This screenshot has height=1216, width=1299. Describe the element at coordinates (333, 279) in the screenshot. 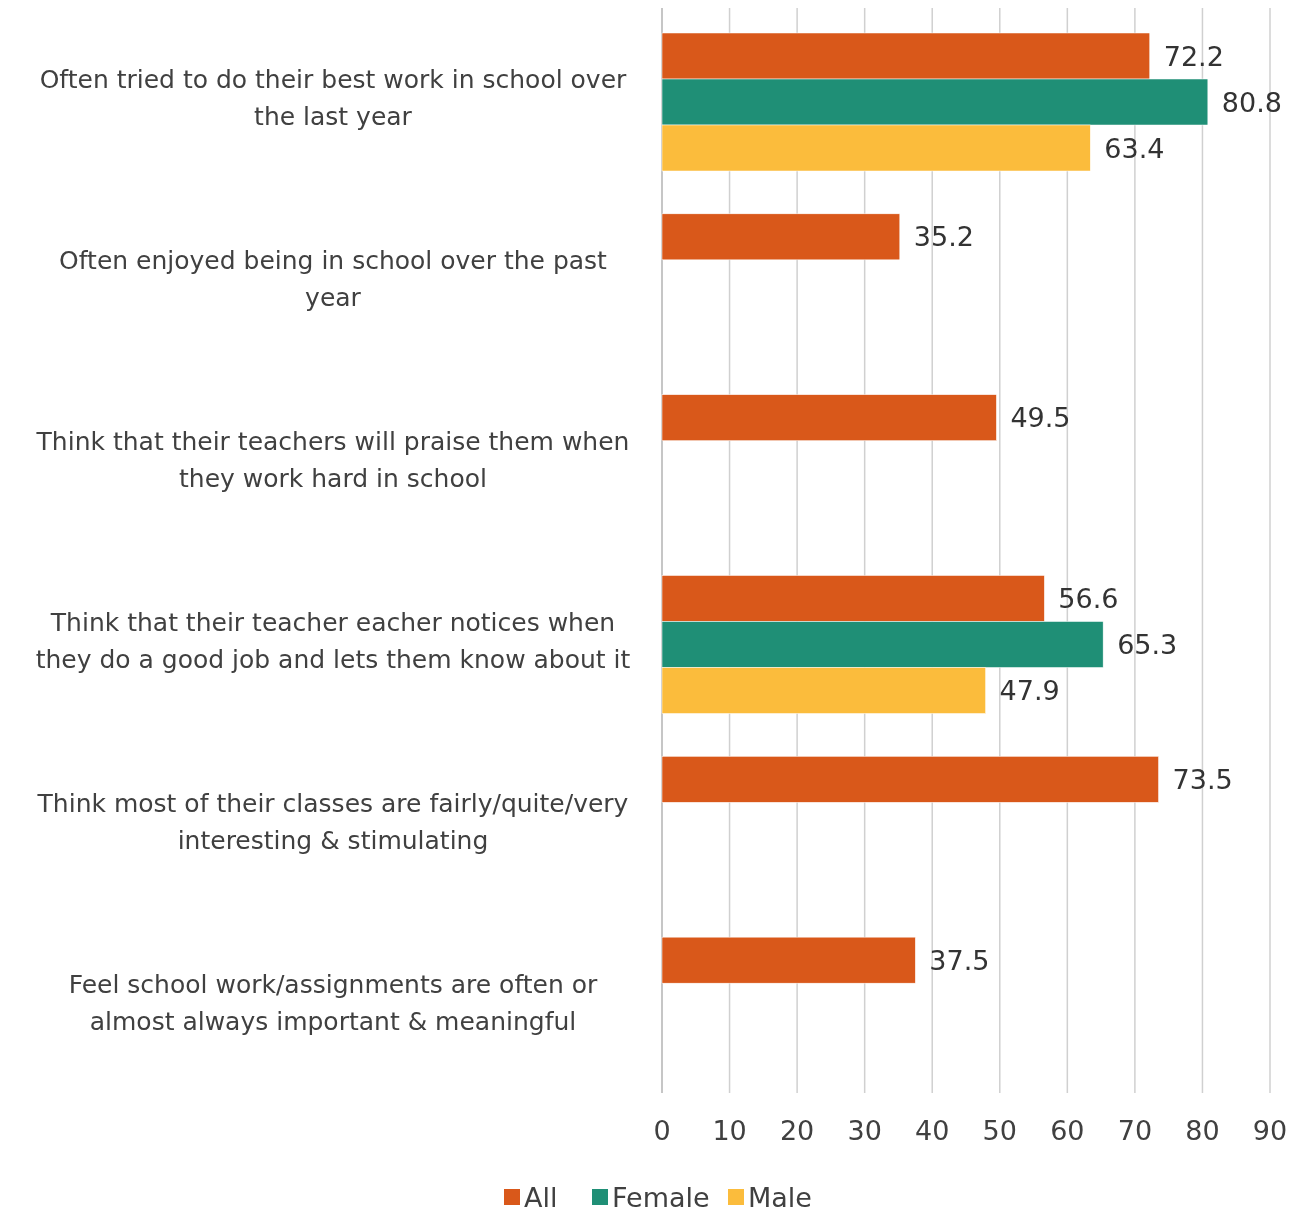

I see `y-tick-label: Often enjoyed being in school over the past year` at that location.